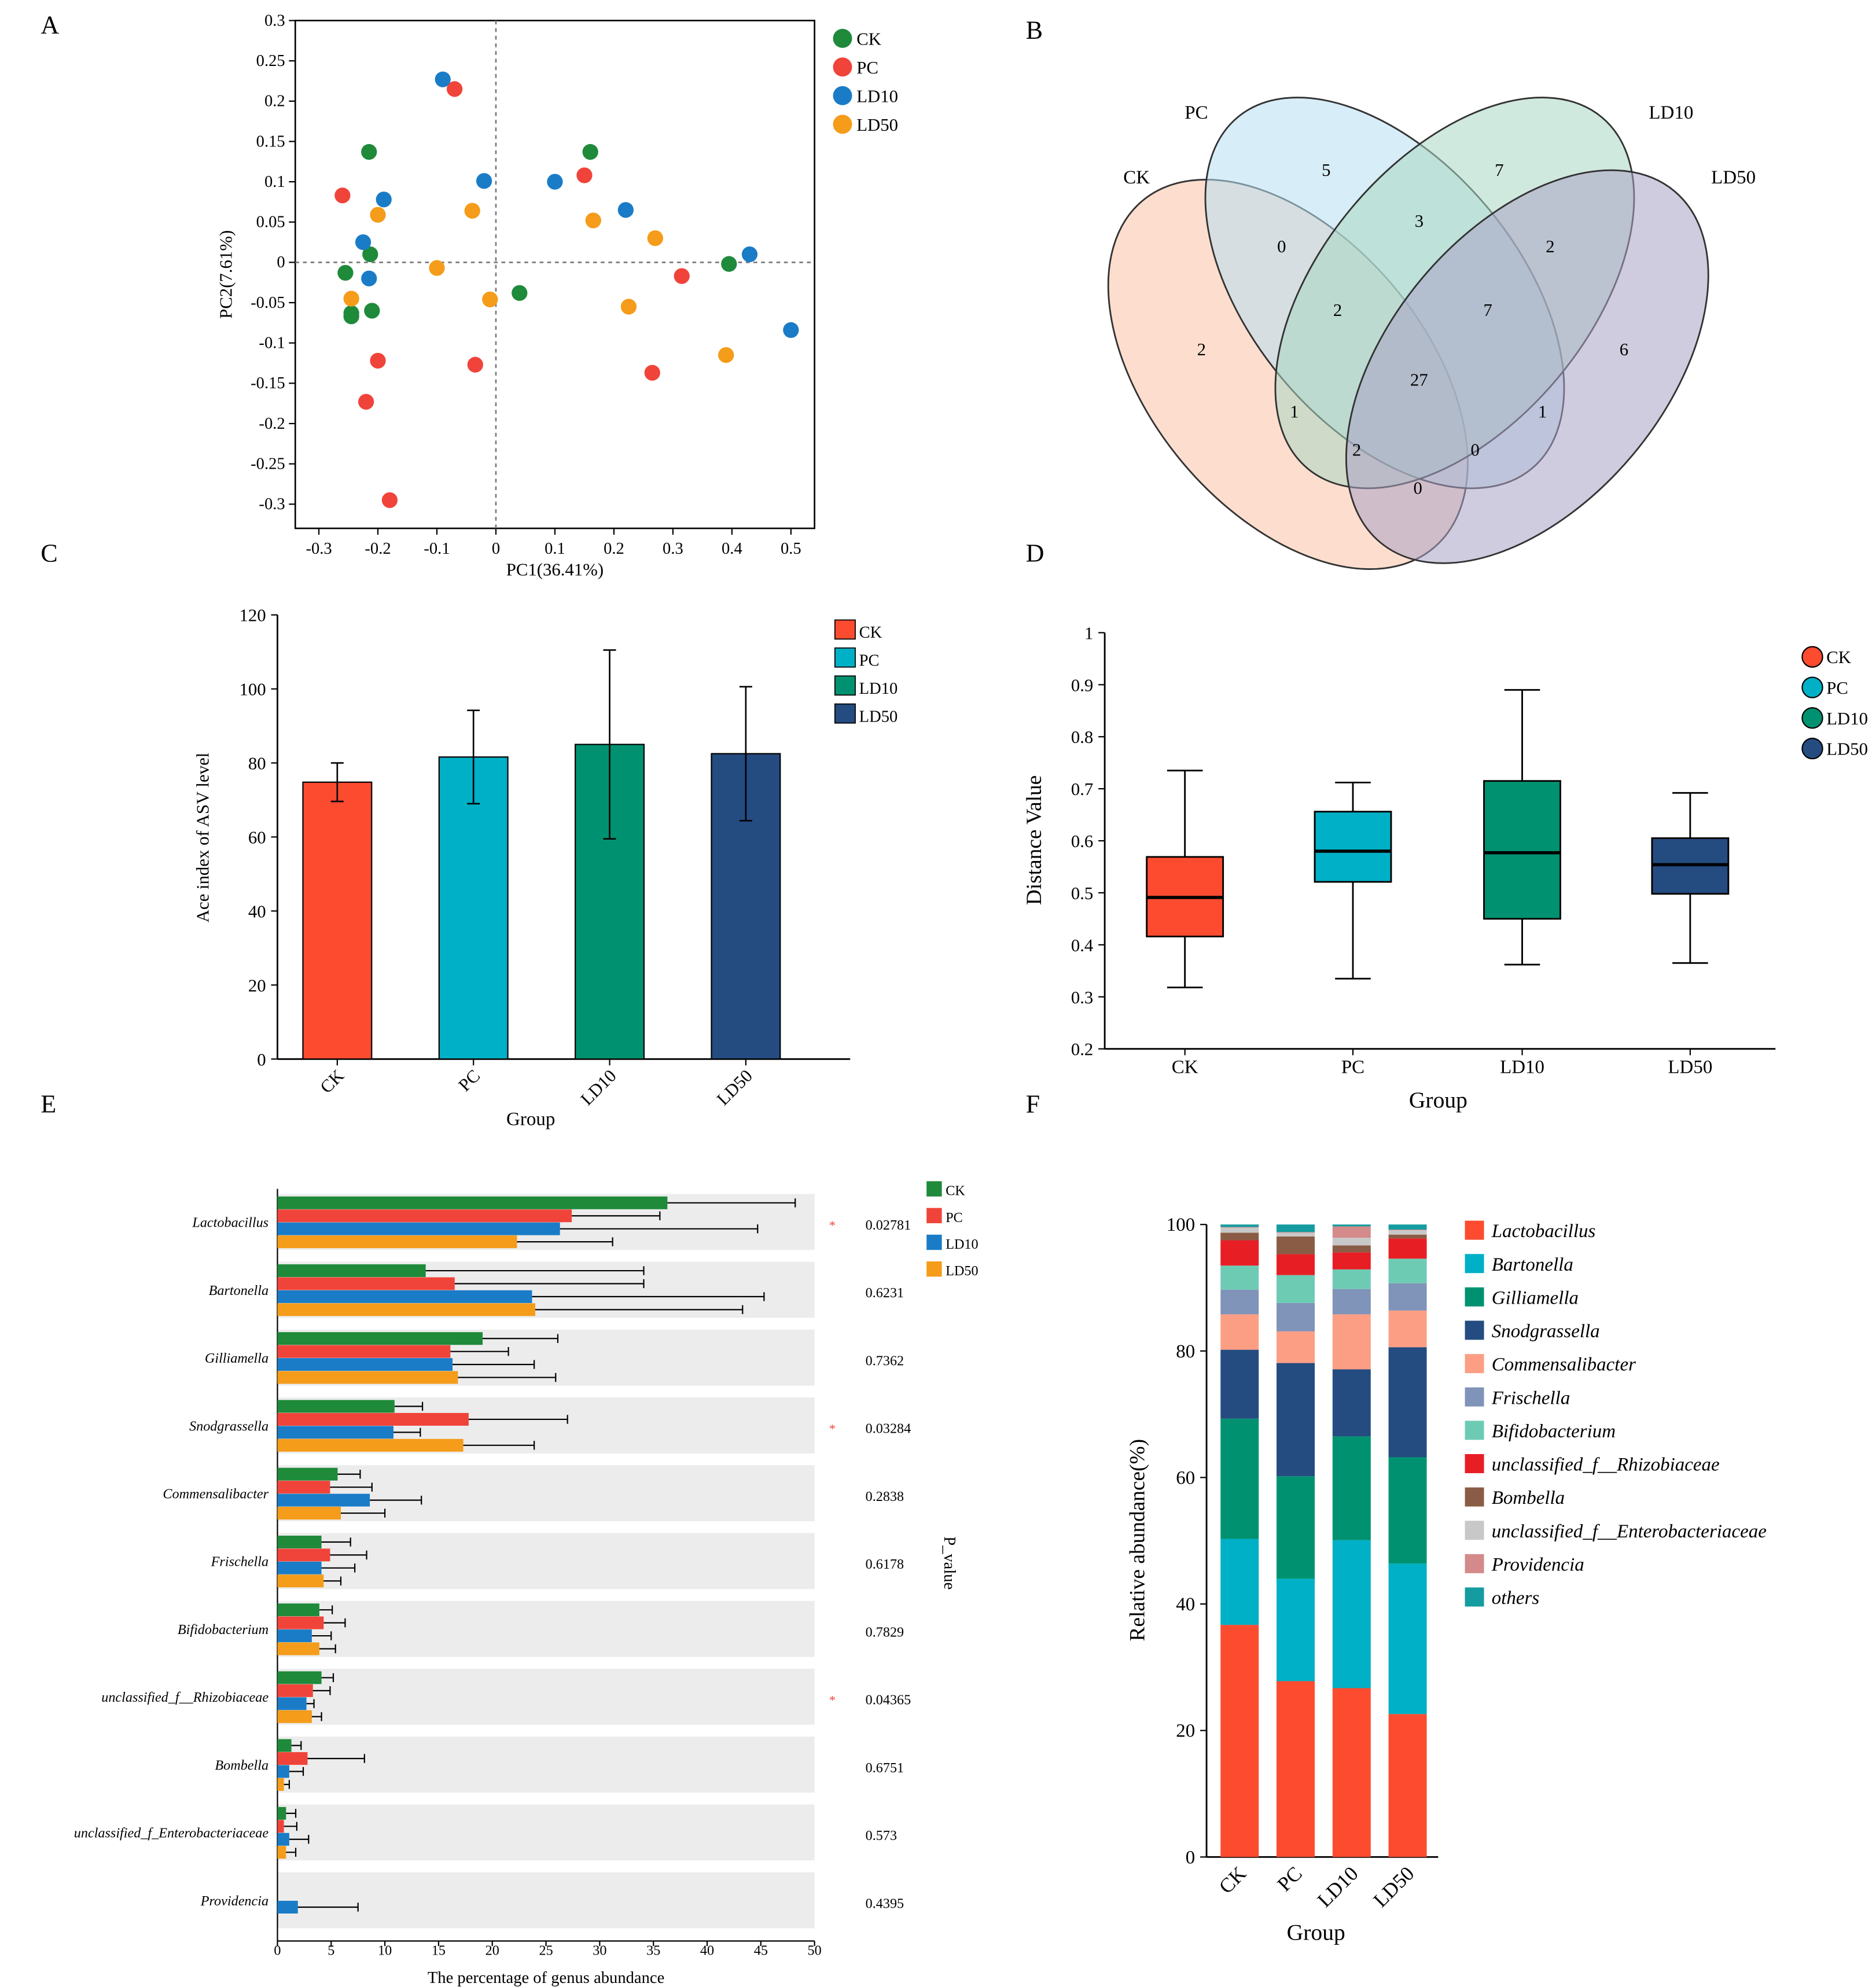  What do you see at coordinates (546, 1978) in the screenshot?
I see `x-axis-label: The percentage of genus abundance` at bounding box center [546, 1978].